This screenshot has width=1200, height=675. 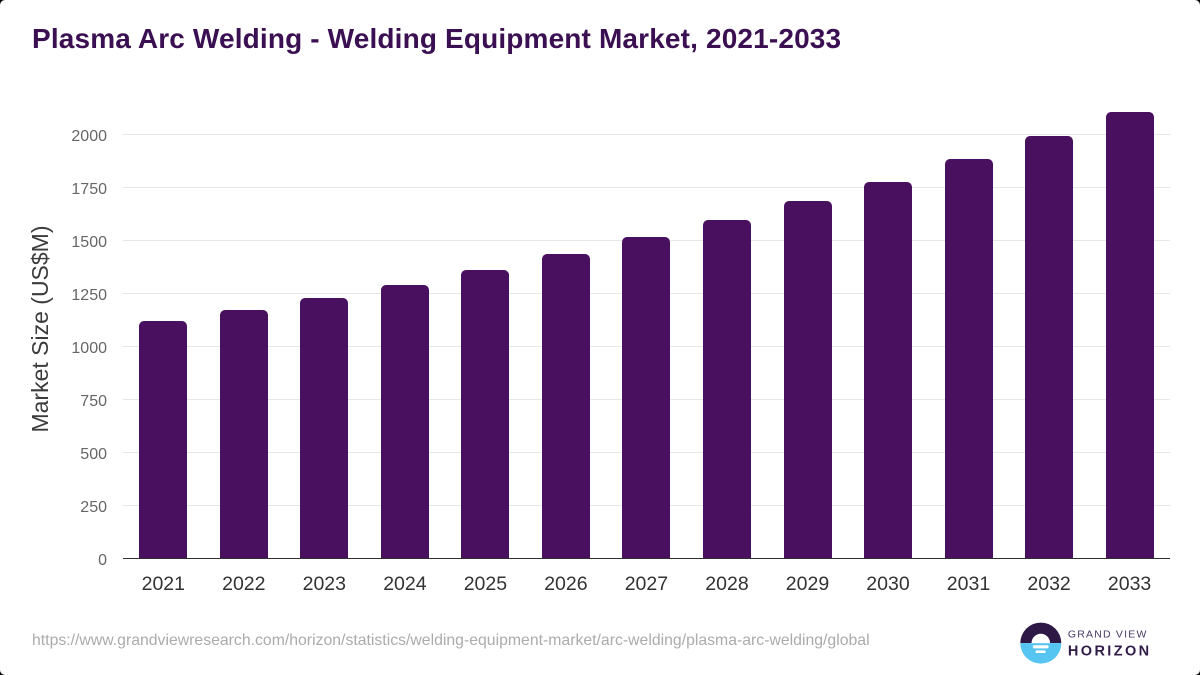 I want to click on svg-text: GRAND VIEW, so click(x=1108, y=635).